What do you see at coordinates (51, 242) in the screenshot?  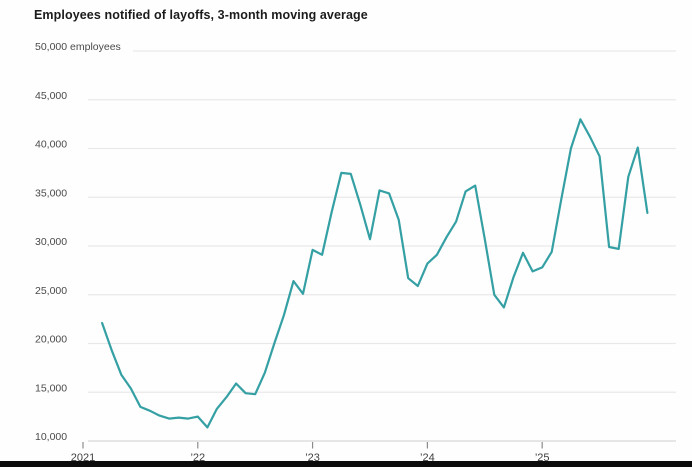 I see `y-axis-tick-label: 30,000` at bounding box center [51, 242].